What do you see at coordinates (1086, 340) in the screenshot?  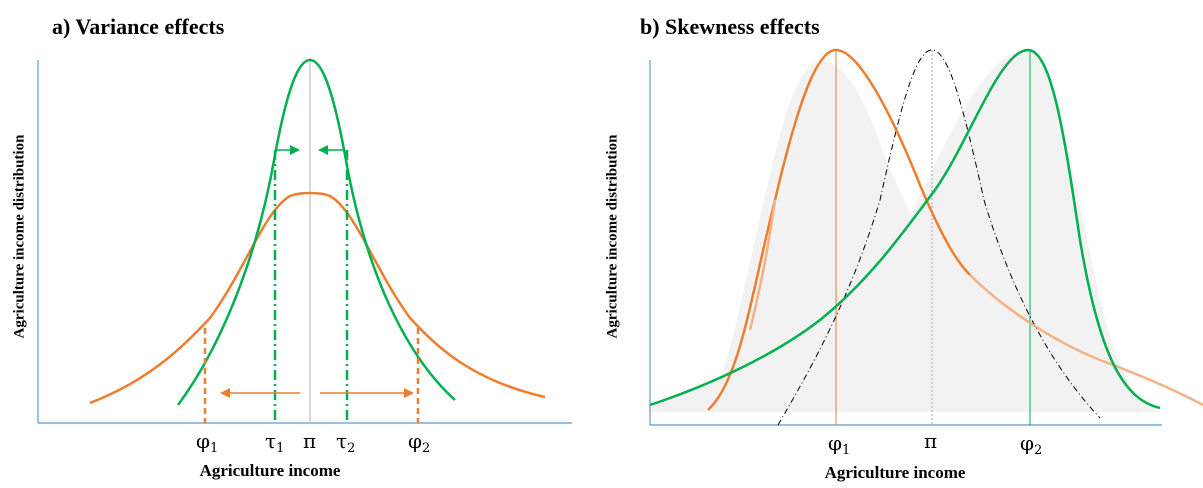 I see `panel-b-right-skewed-curve-tail` at bounding box center [1086, 340].